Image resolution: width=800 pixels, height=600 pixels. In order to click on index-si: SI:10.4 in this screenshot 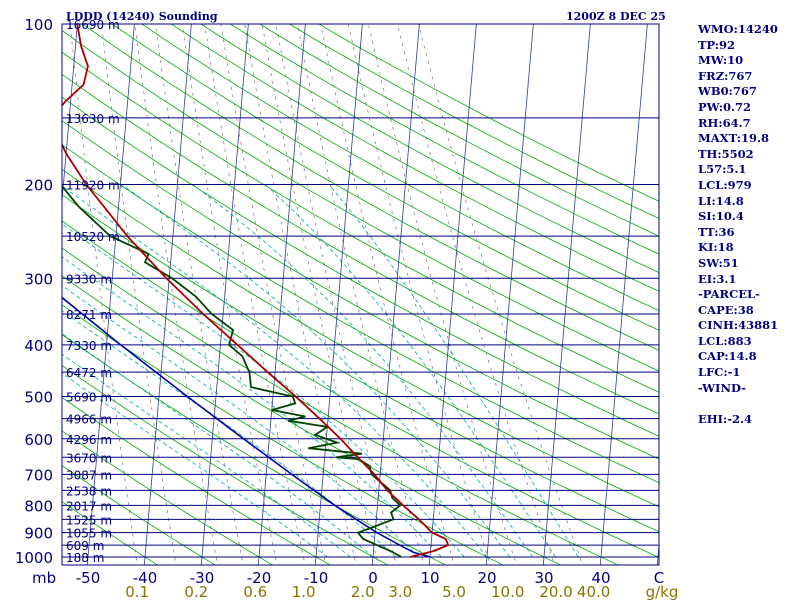, I will do `click(721, 216)`.